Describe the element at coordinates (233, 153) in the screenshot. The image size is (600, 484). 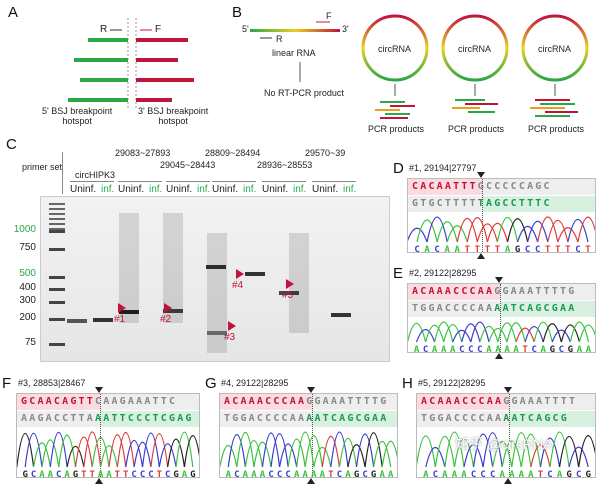
I see `primer-set-name: 28809~28494` at that location.